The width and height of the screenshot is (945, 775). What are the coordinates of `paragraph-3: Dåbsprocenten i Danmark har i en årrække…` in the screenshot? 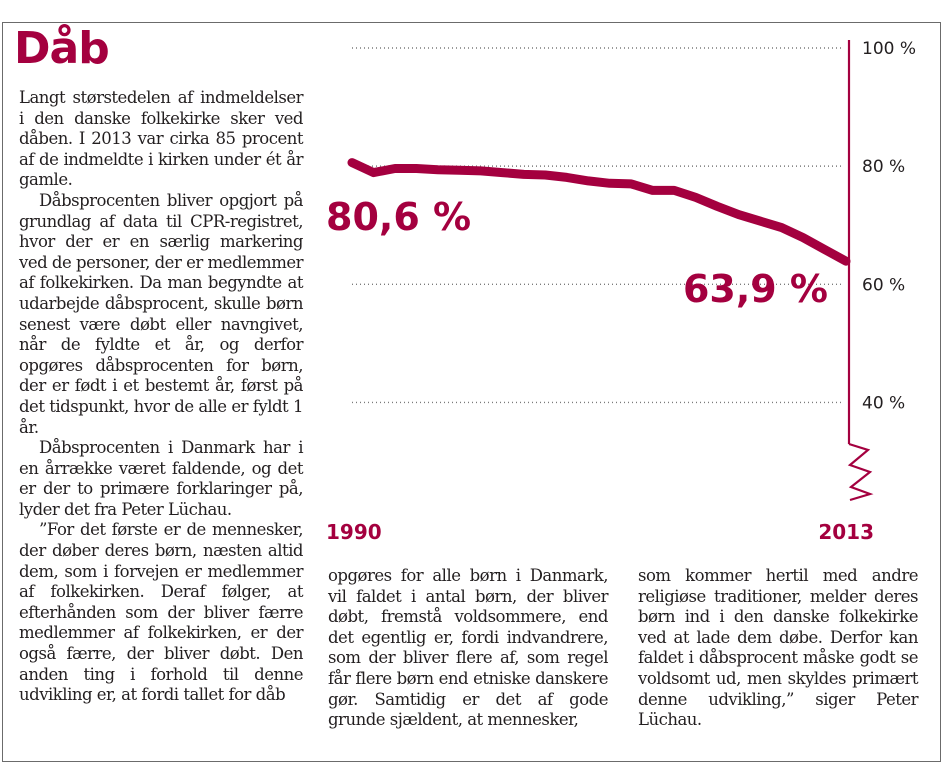 It's located at (161, 478).